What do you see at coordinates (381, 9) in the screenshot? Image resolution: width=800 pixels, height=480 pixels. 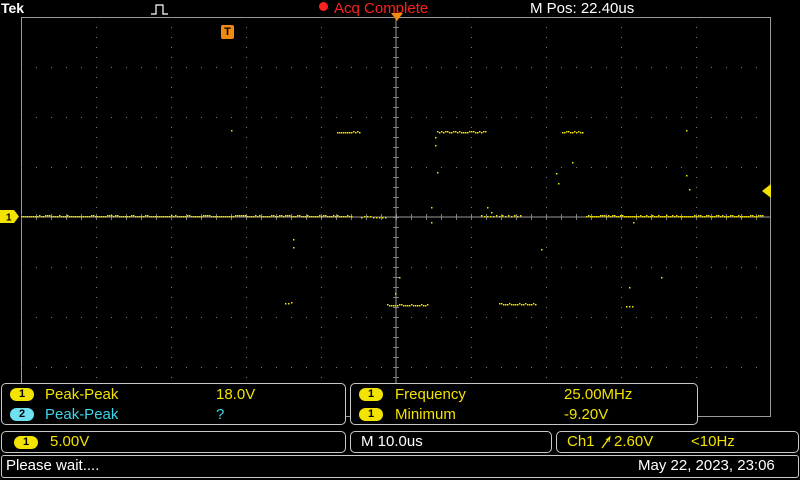 I see `acquisition-status: Acq Complete` at bounding box center [381, 9].